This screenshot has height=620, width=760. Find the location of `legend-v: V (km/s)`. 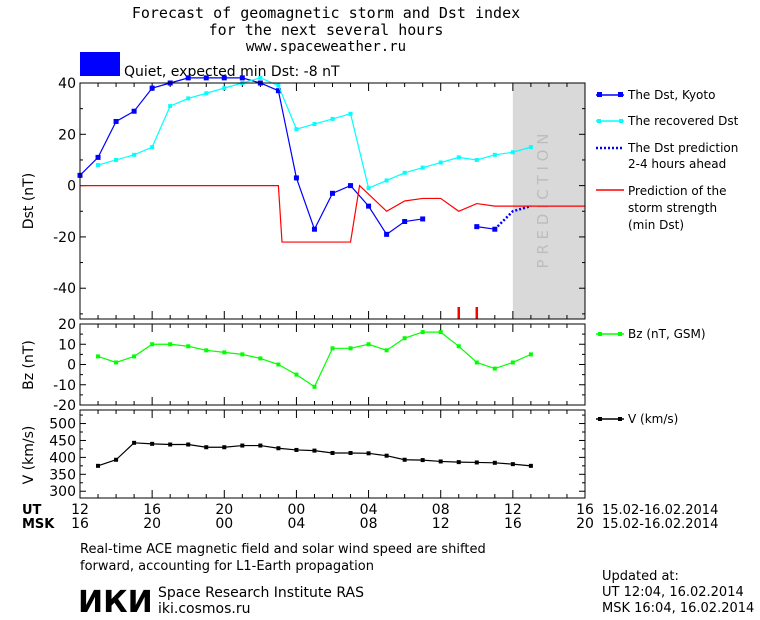

legend-v: V (km/s) is located at coordinates (653, 419).